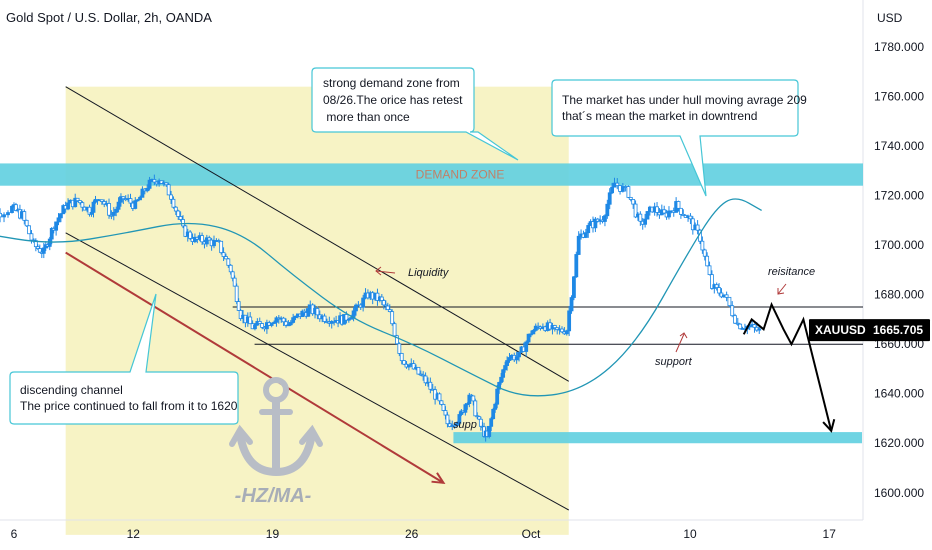 The height and width of the screenshot is (550, 932). I want to click on time-tick-label: 12, so click(134, 534).